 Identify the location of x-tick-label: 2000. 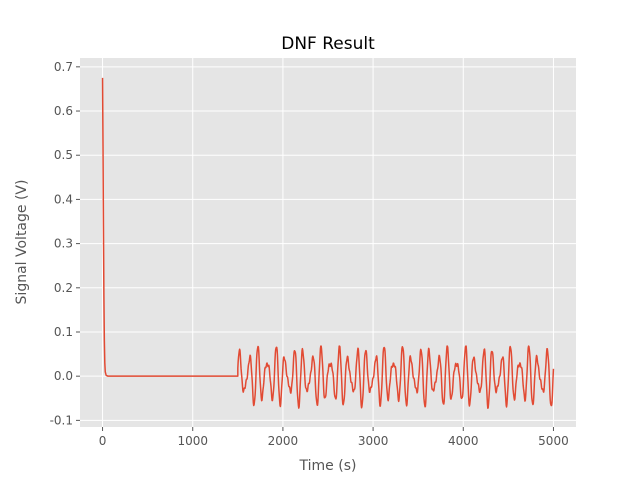
(283, 441).